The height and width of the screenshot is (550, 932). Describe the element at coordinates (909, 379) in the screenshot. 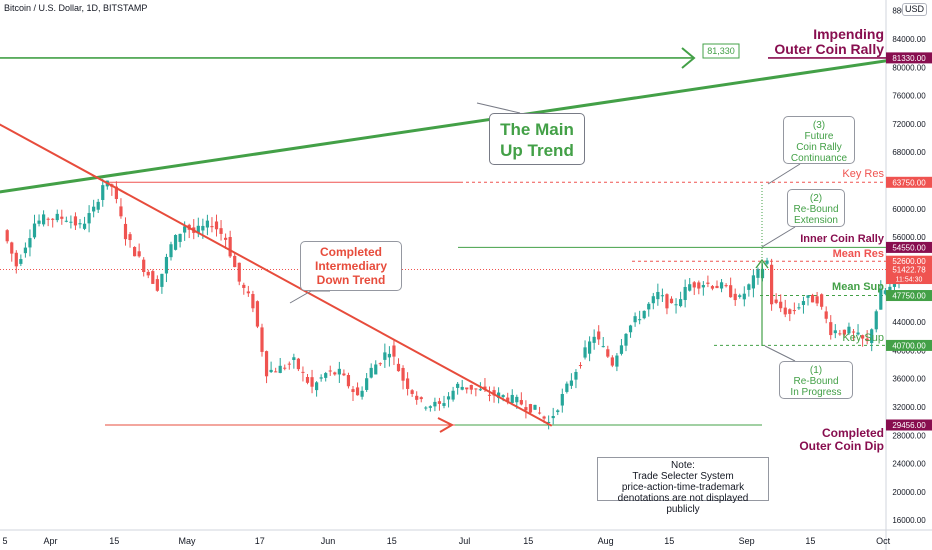

I see `y-tick-label: 36000.00` at that location.